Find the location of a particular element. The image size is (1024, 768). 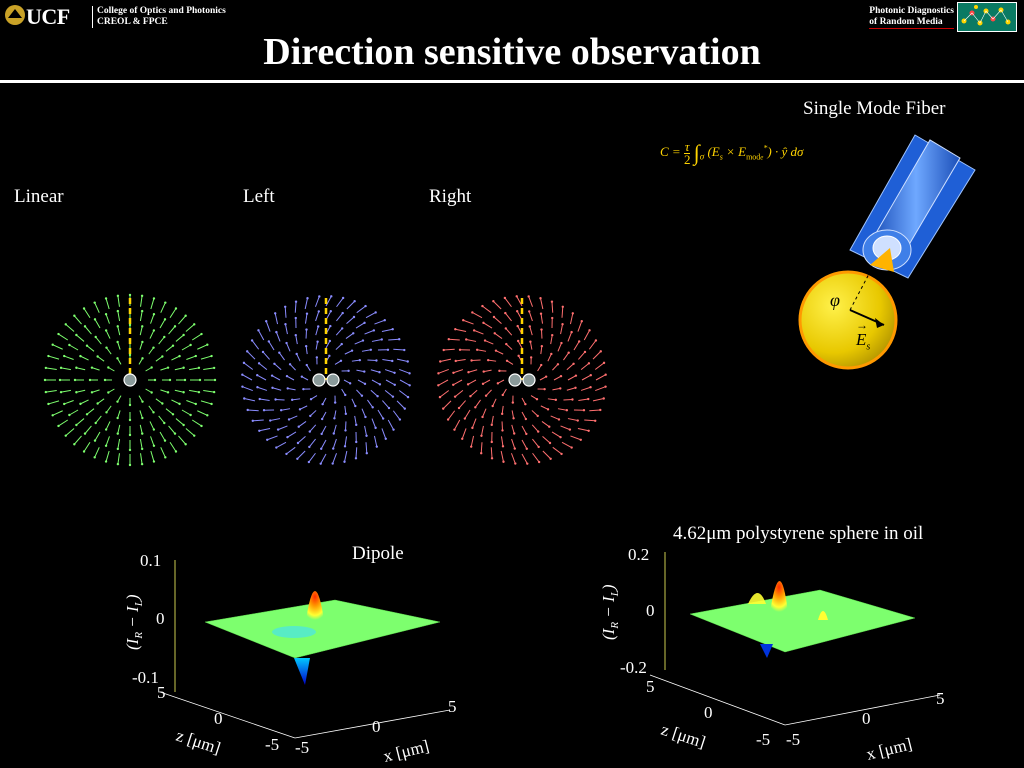

group-name: Photonic Diagnostics of Random Media is located at coordinates (911, 17).